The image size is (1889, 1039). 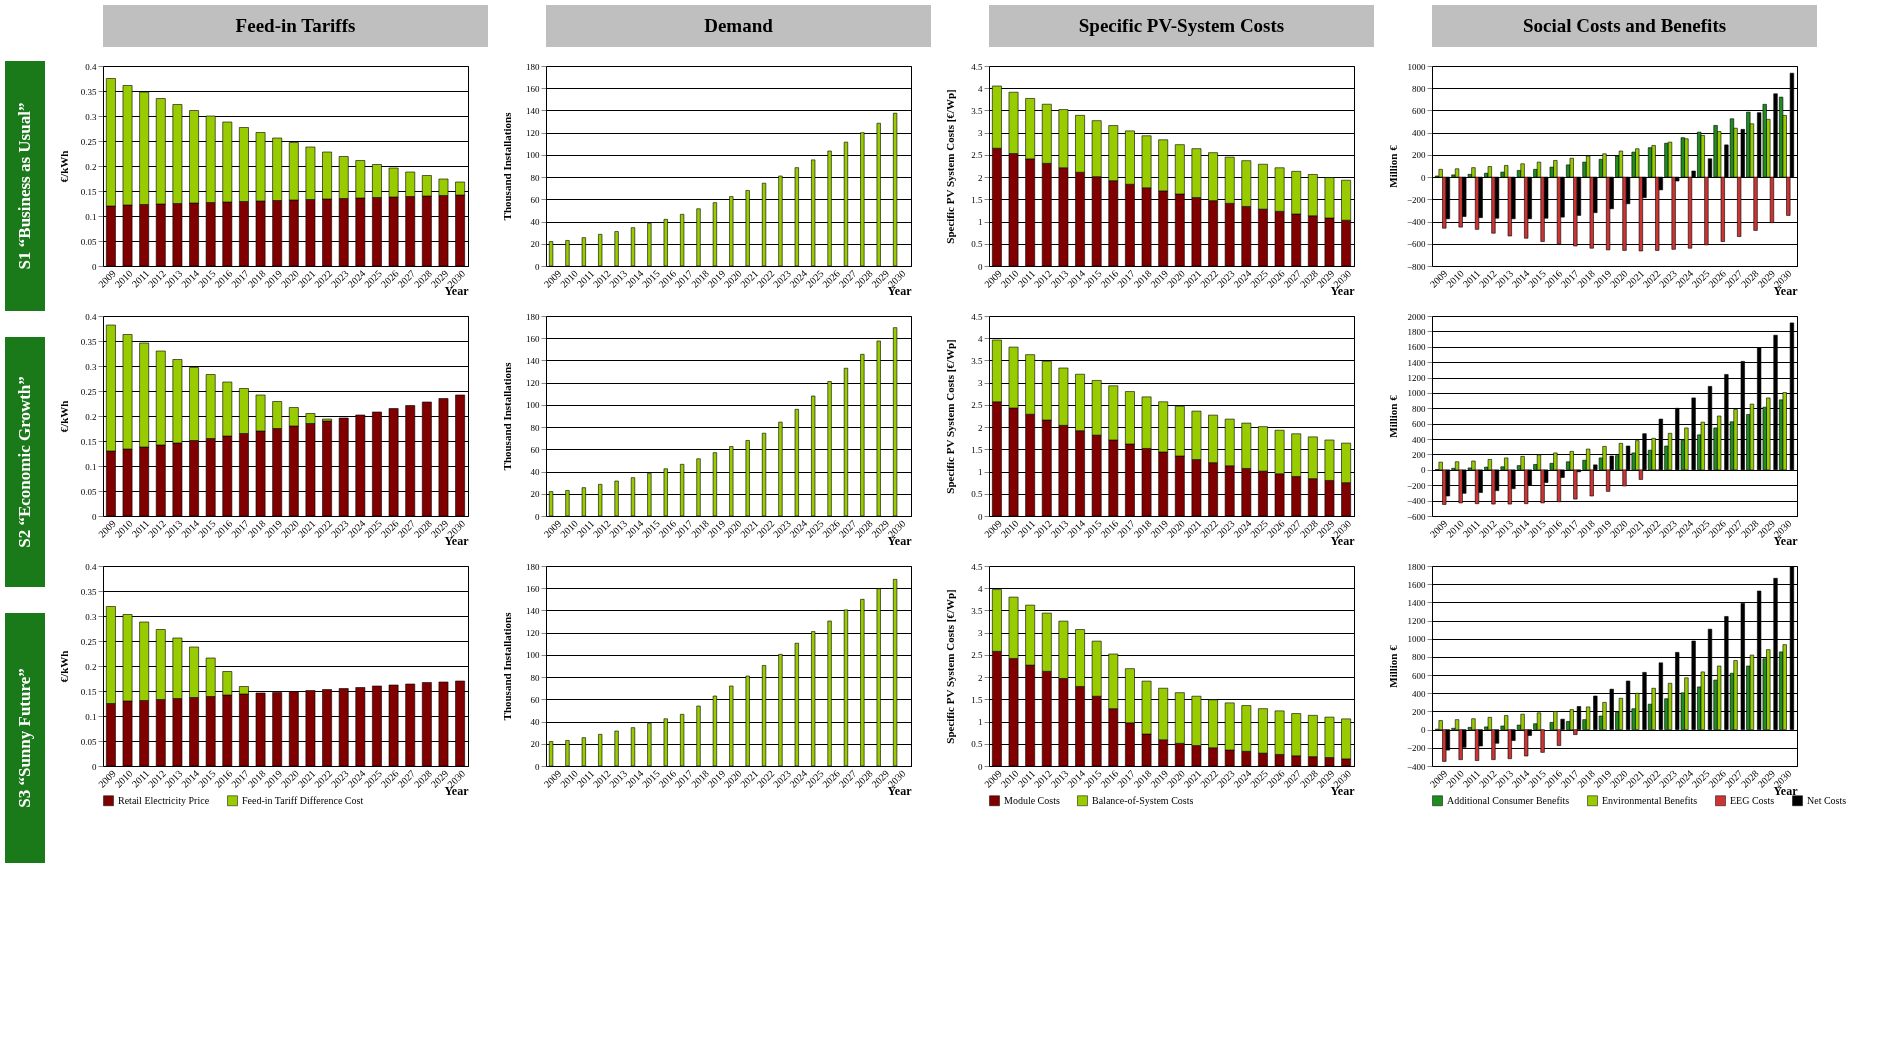 I want to click on y-tick-label: 1, so click(x=980, y=722).